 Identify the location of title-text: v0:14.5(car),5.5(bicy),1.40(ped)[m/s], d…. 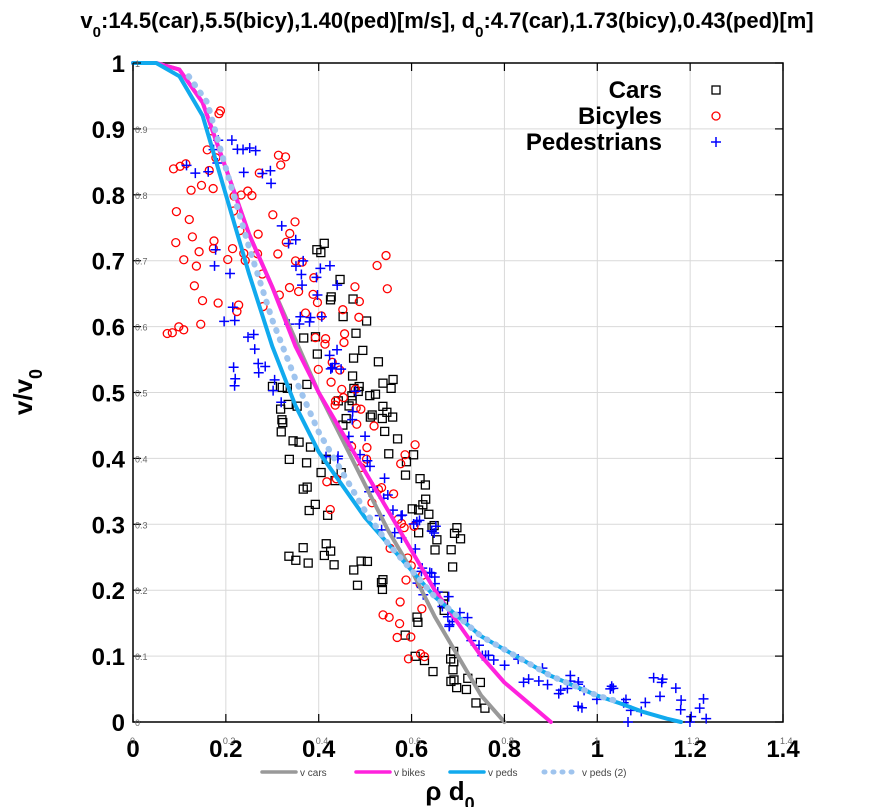
(446, 24).